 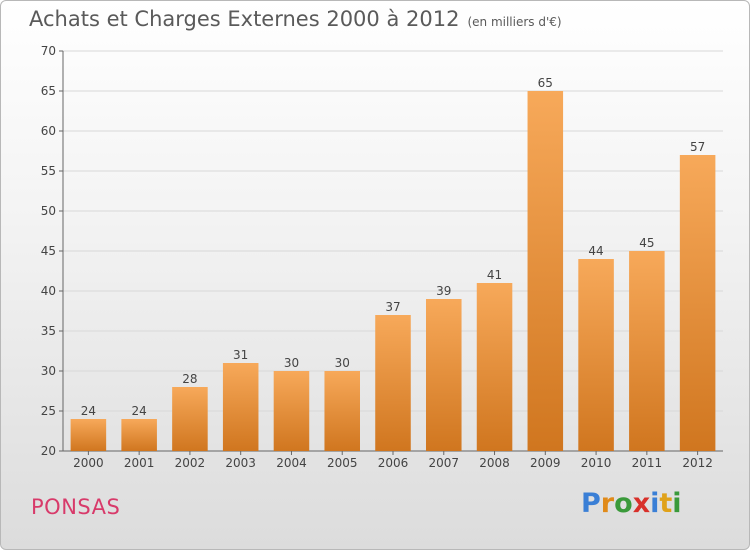 I want to click on logo-letter: t, so click(x=666, y=503).